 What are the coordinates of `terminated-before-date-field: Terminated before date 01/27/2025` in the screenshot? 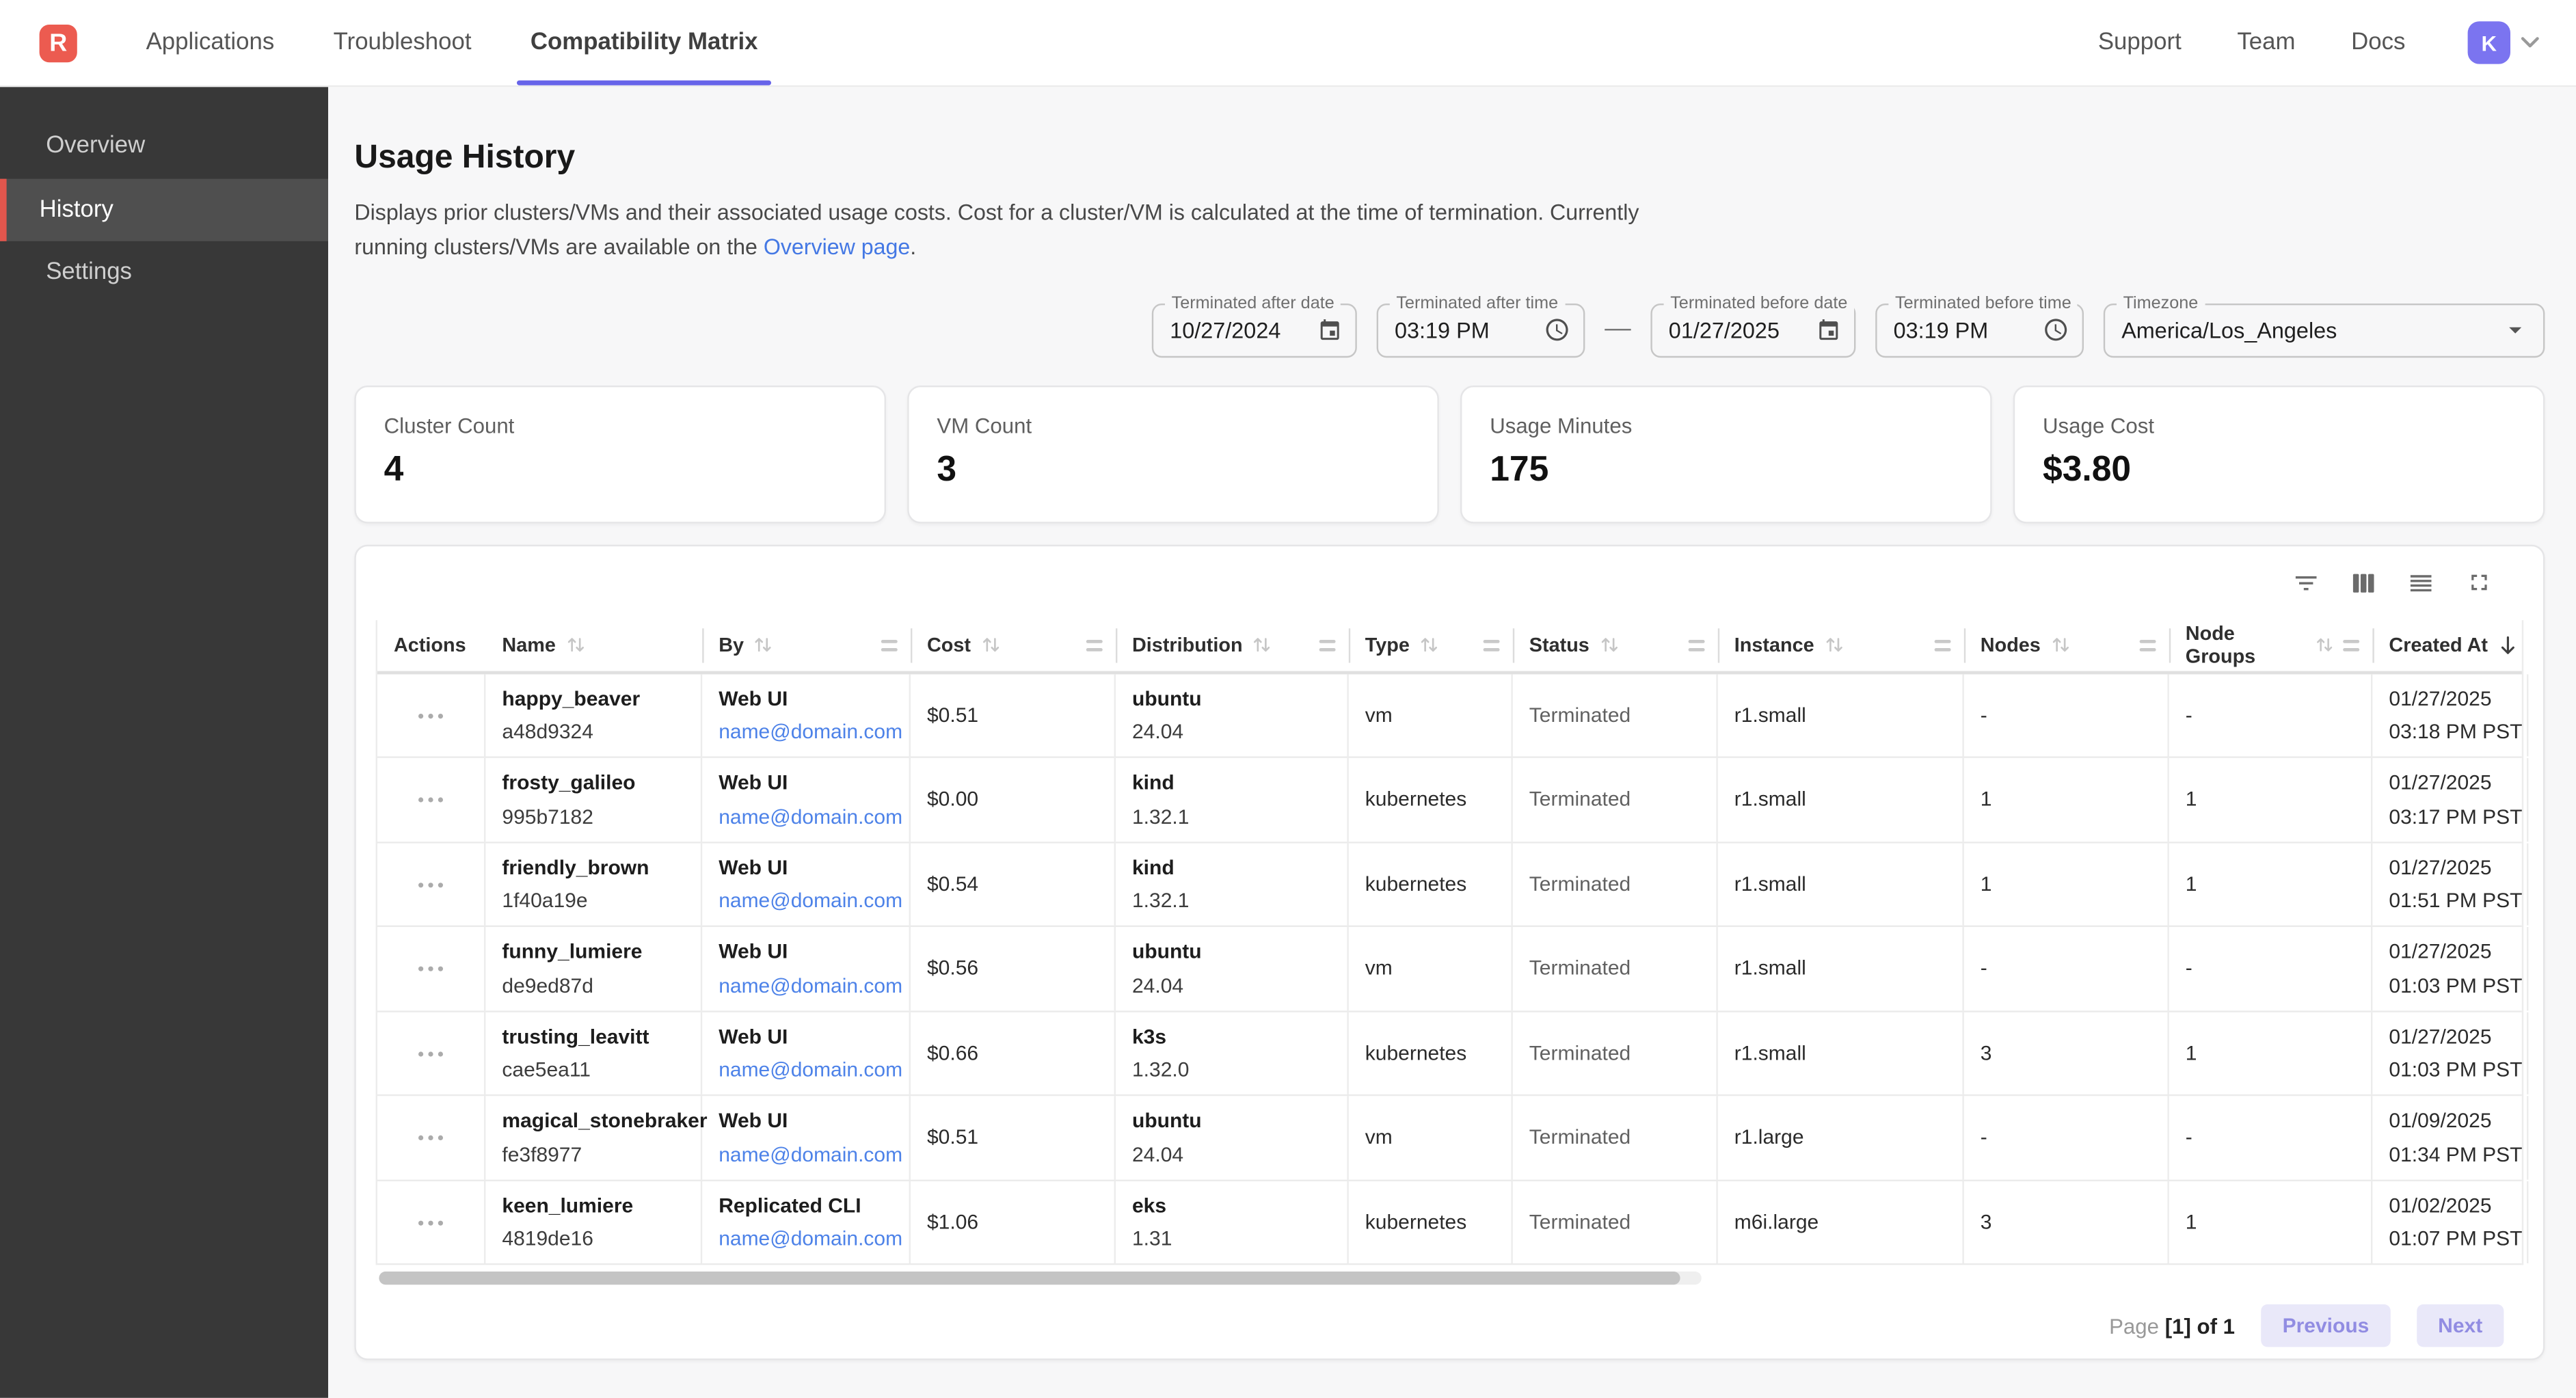 It's located at (1753, 325).